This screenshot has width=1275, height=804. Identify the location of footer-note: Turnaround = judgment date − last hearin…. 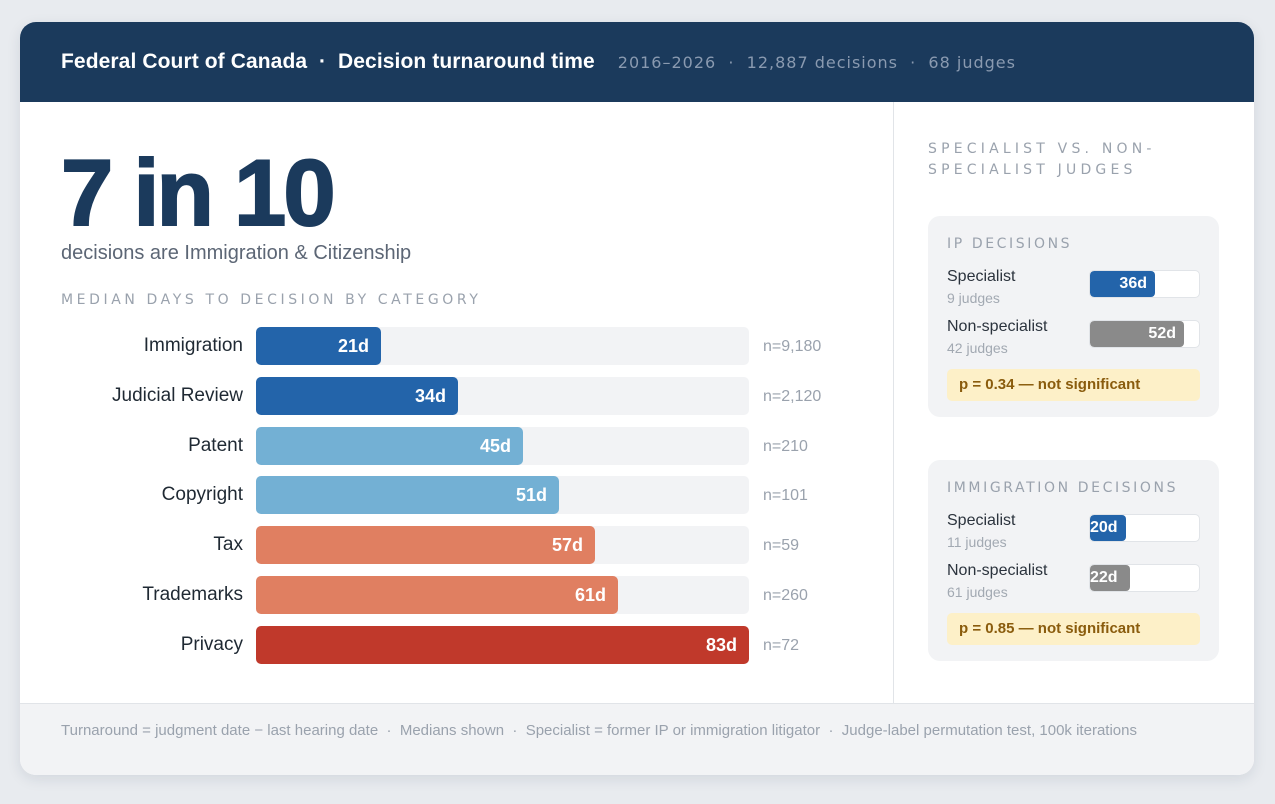
(637, 739).